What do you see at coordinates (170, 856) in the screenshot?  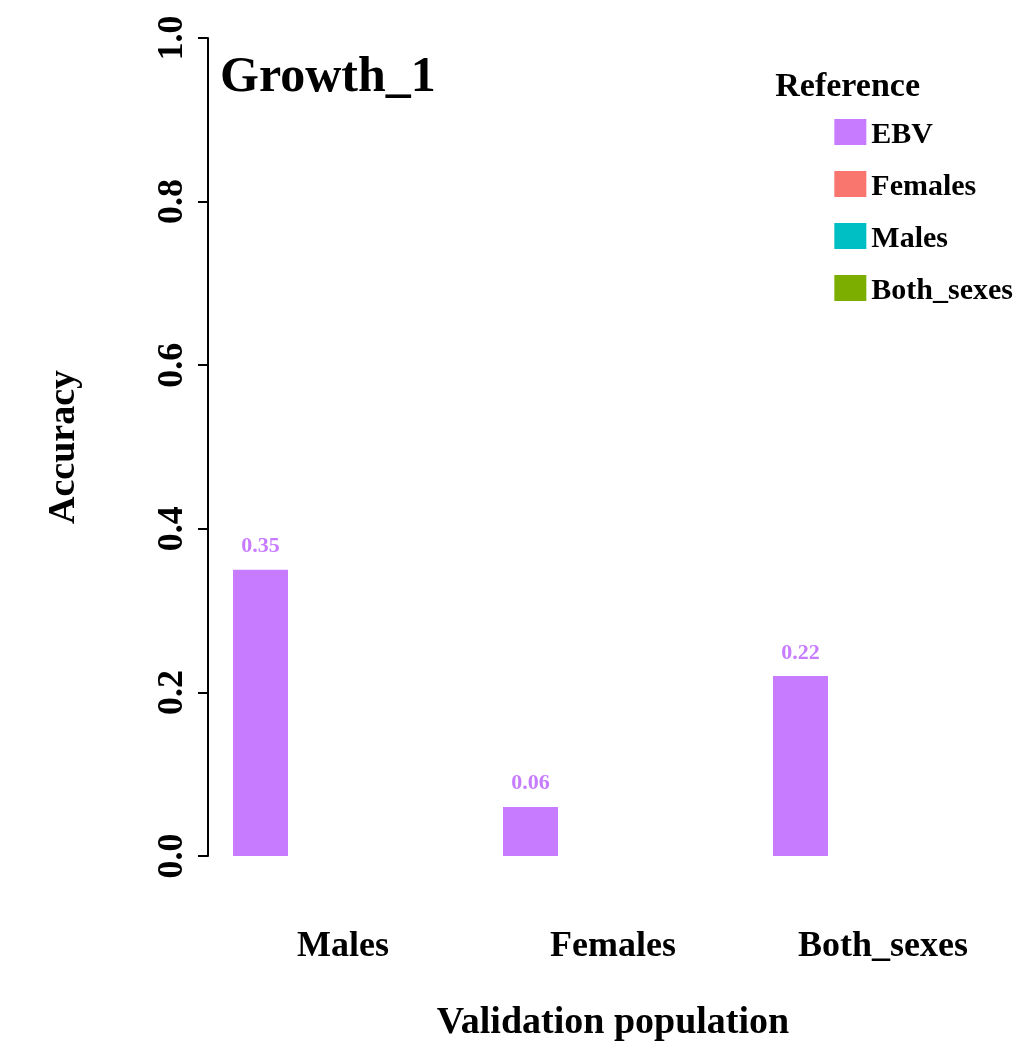 I see `y-tick-label: 0.0` at bounding box center [170, 856].